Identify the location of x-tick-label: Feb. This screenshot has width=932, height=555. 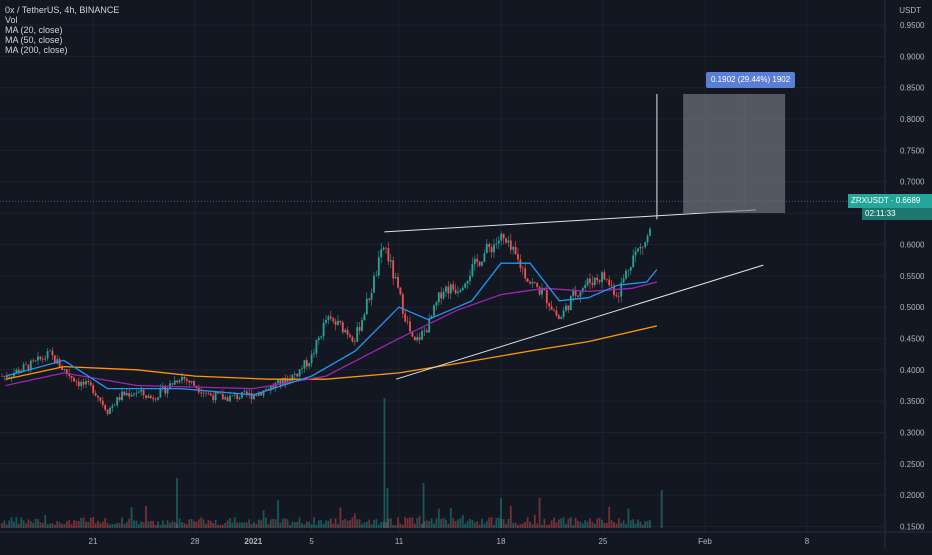
(705, 541).